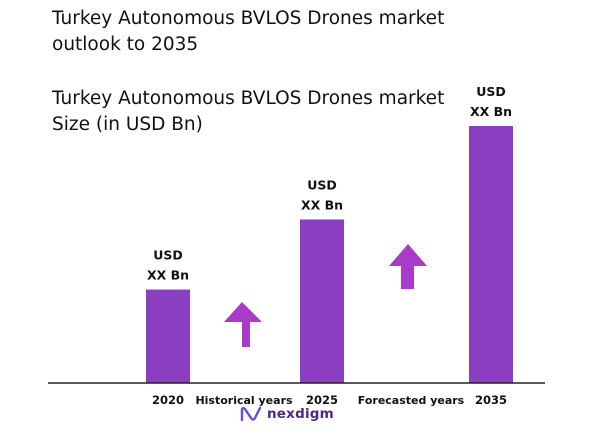 This screenshot has width=589, height=435. I want to click on growth-arrow-historical-icon, so click(243, 324).